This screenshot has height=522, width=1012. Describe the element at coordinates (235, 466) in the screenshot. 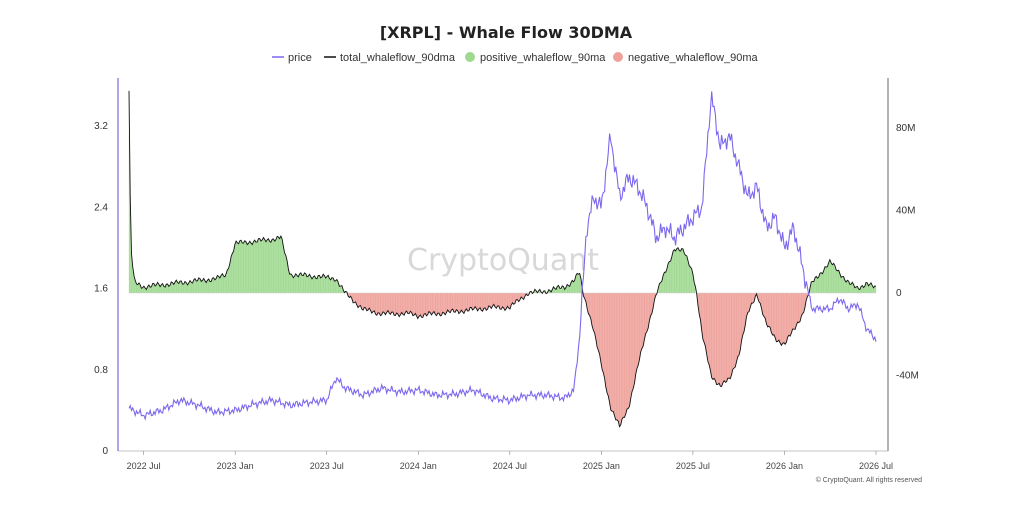

I see `x-tick-label: 2023 Jan` at that location.